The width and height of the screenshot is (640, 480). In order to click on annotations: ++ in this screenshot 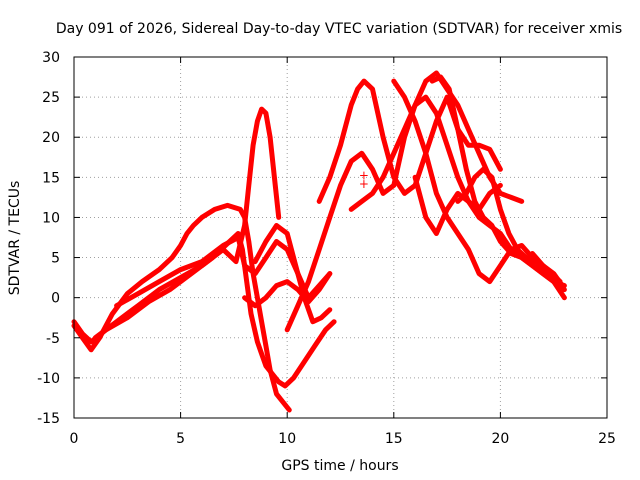, I will do `click(364, 180)`.